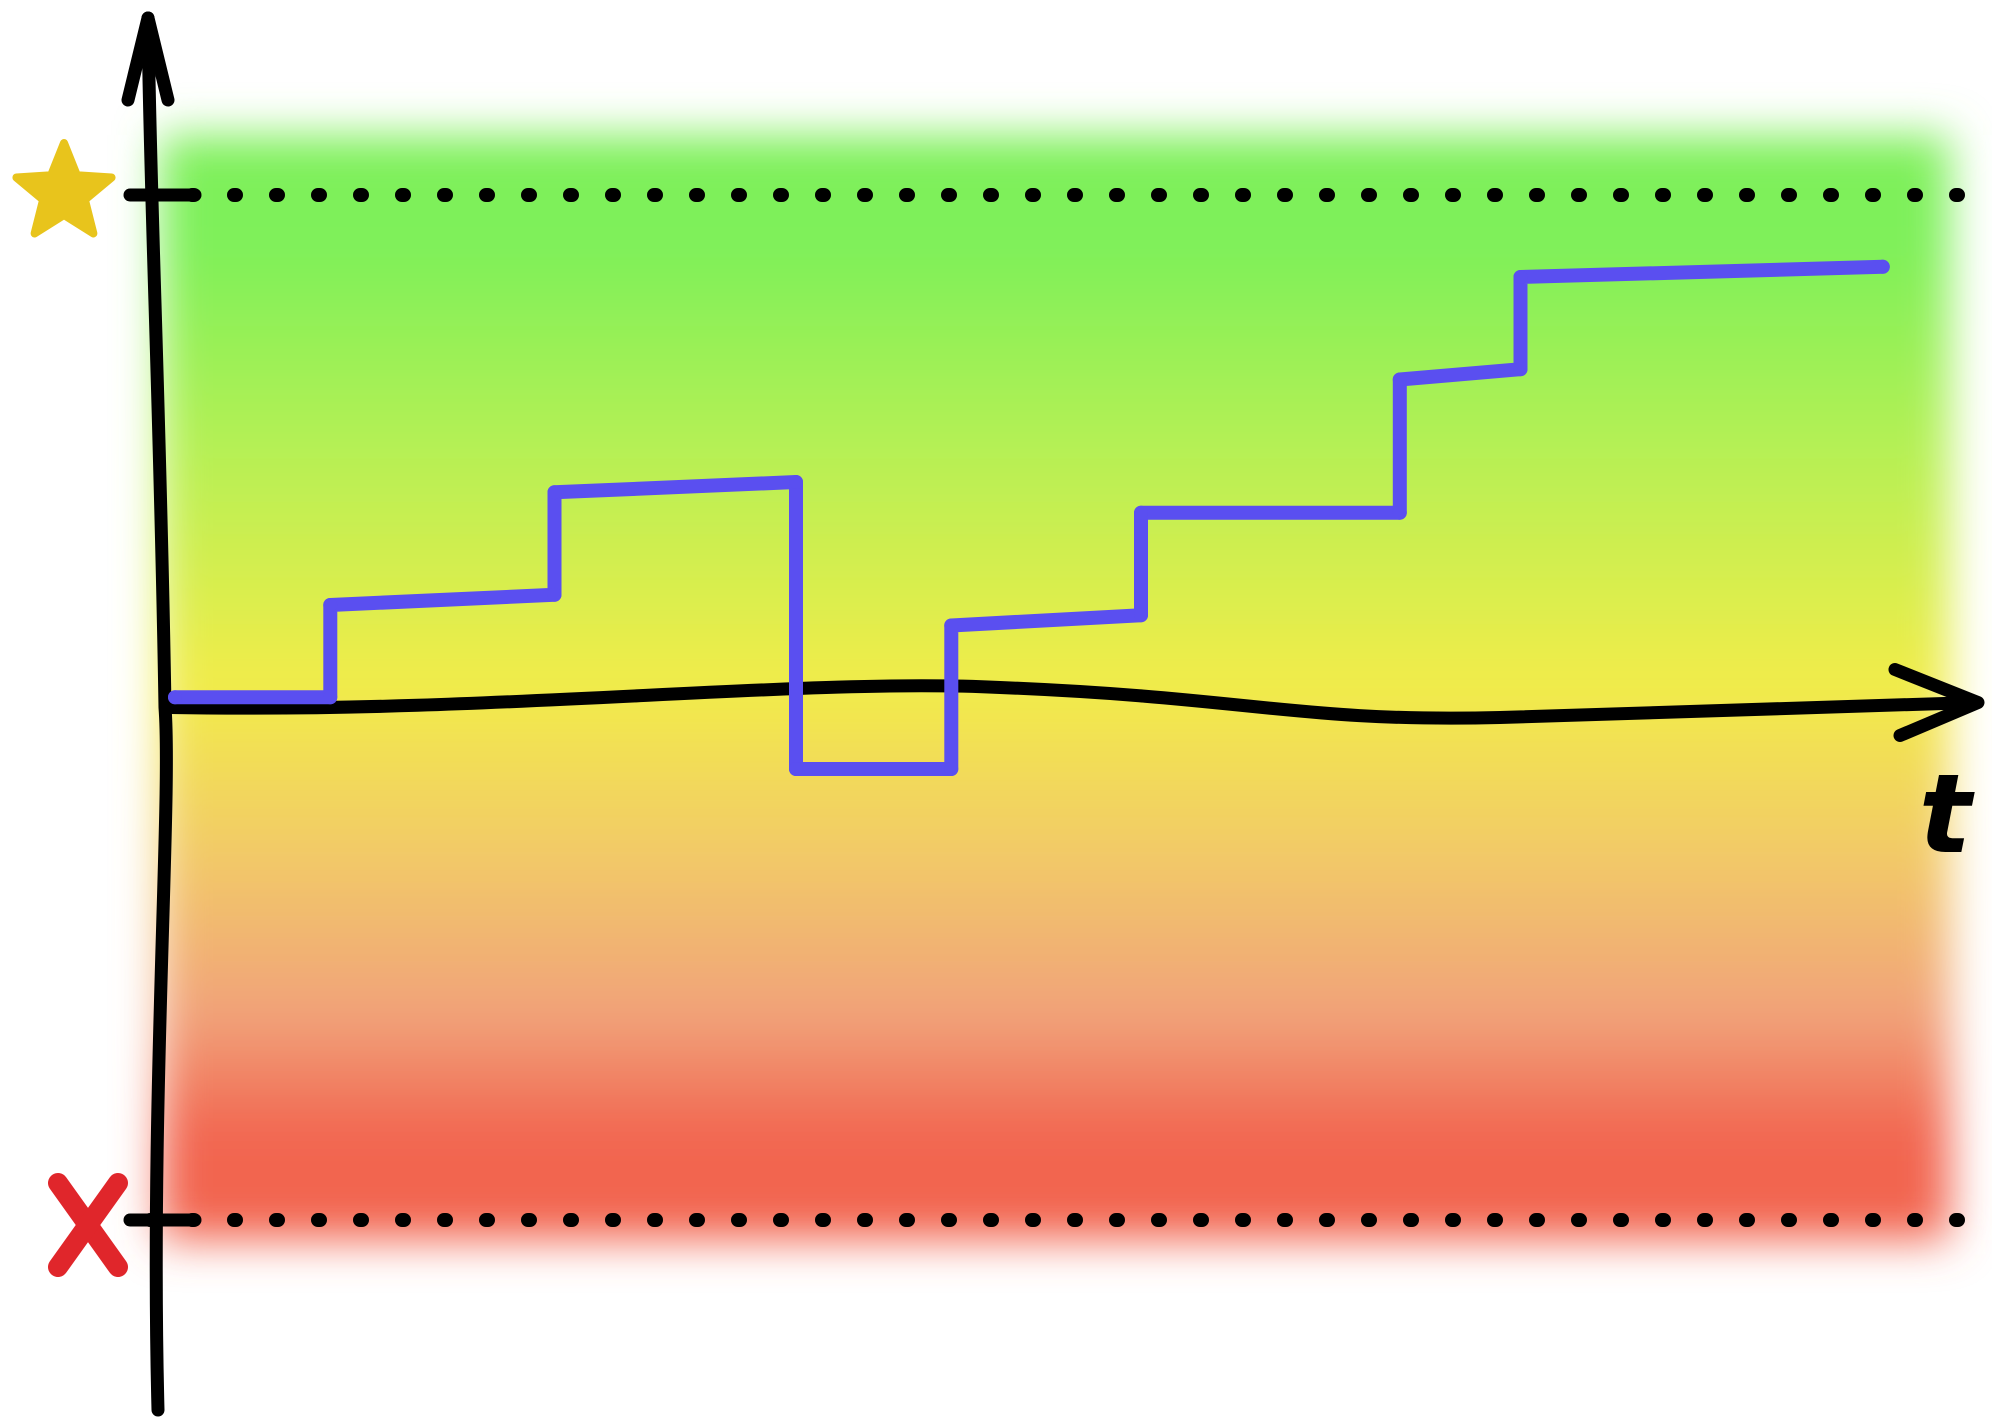  I want to click on x-axis-label: t, so click(1947, 814).